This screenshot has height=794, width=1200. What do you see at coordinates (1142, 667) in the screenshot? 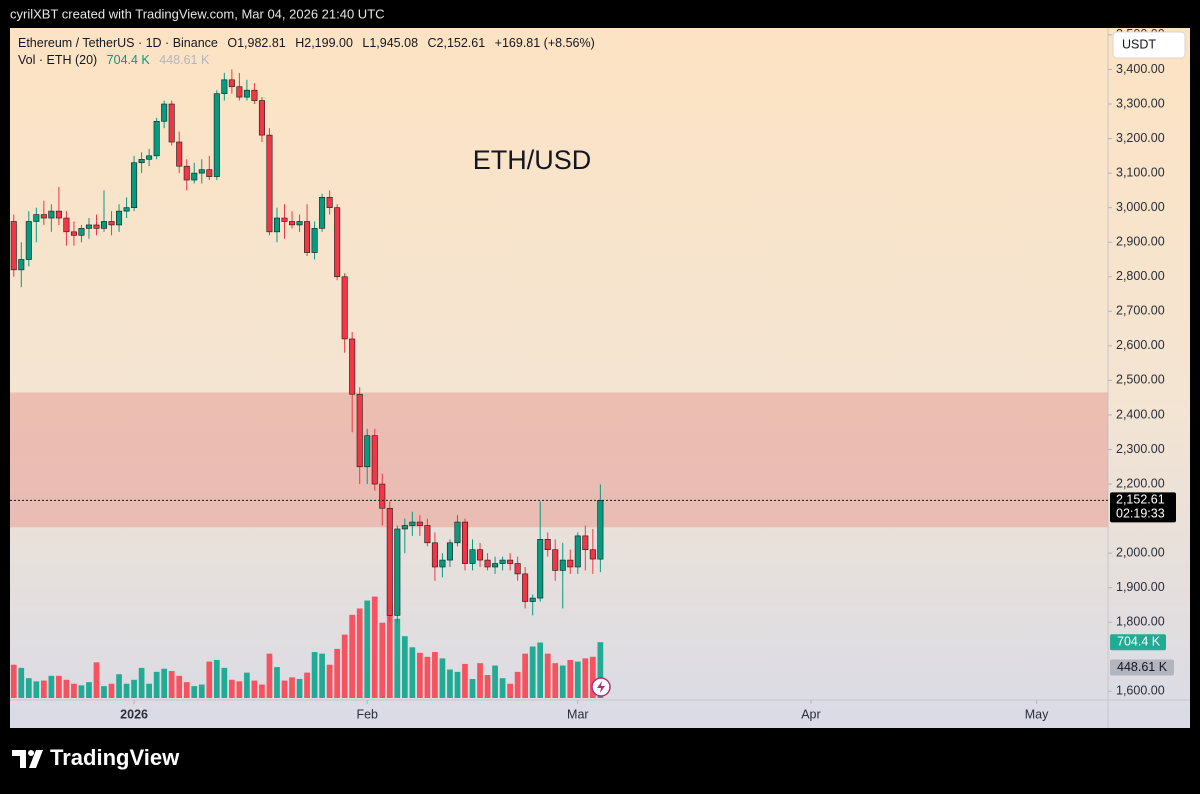
I see `ma-label-box` at bounding box center [1142, 667].